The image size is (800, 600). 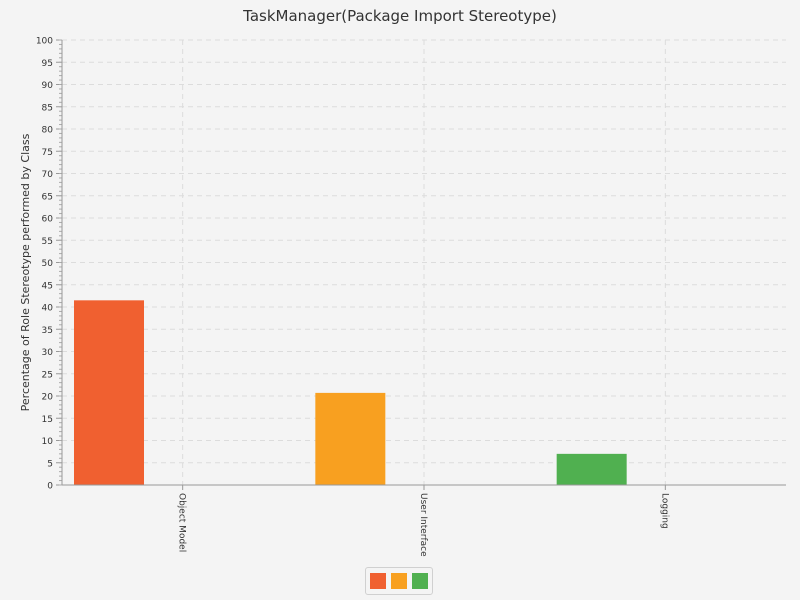 I want to click on y-tick-label: 95, so click(x=47, y=64).